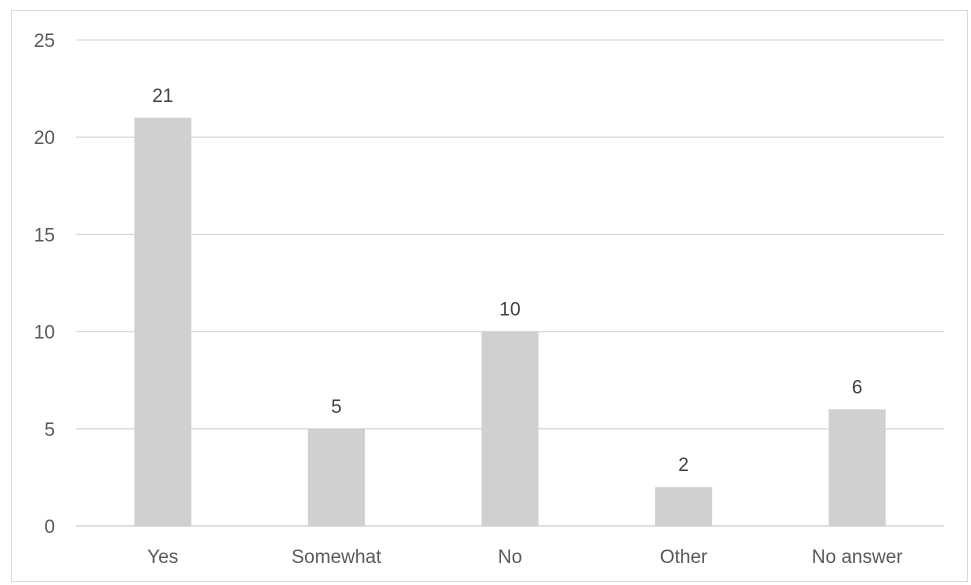  What do you see at coordinates (44, 41) in the screenshot?
I see `y-tick-label: 25` at bounding box center [44, 41].